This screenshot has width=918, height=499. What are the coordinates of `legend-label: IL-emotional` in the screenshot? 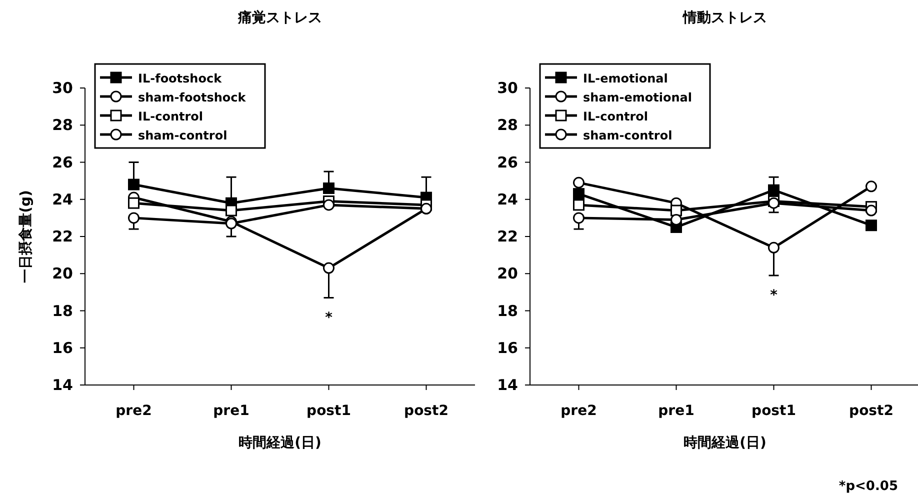 It's located at (625, 79).